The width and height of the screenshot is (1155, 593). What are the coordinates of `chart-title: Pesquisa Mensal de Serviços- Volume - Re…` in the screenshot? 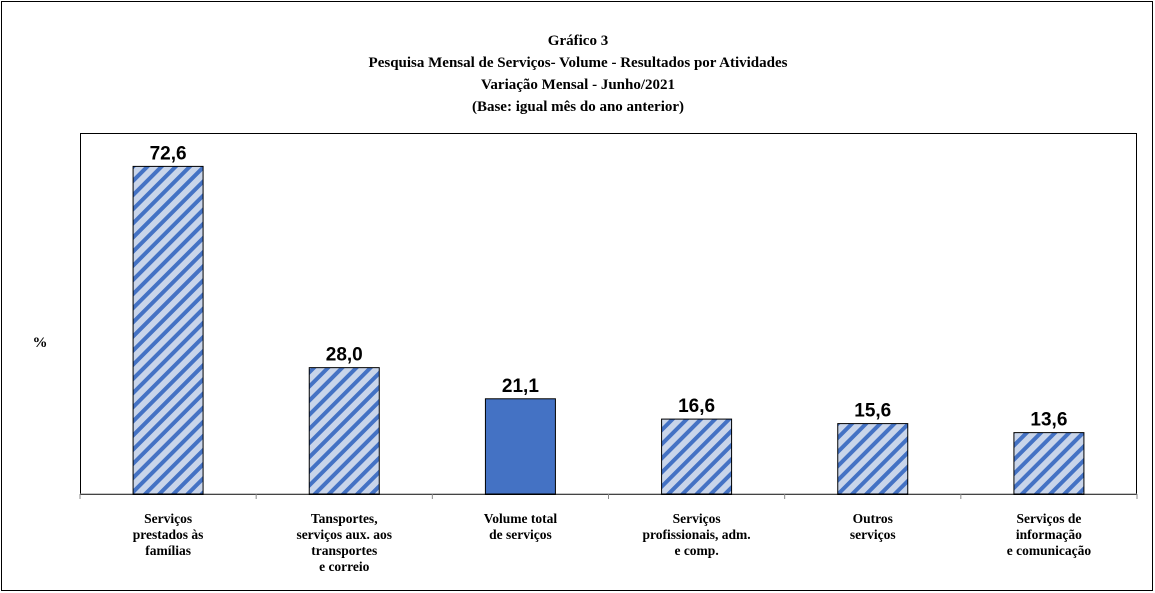 It's located at (578, 63).